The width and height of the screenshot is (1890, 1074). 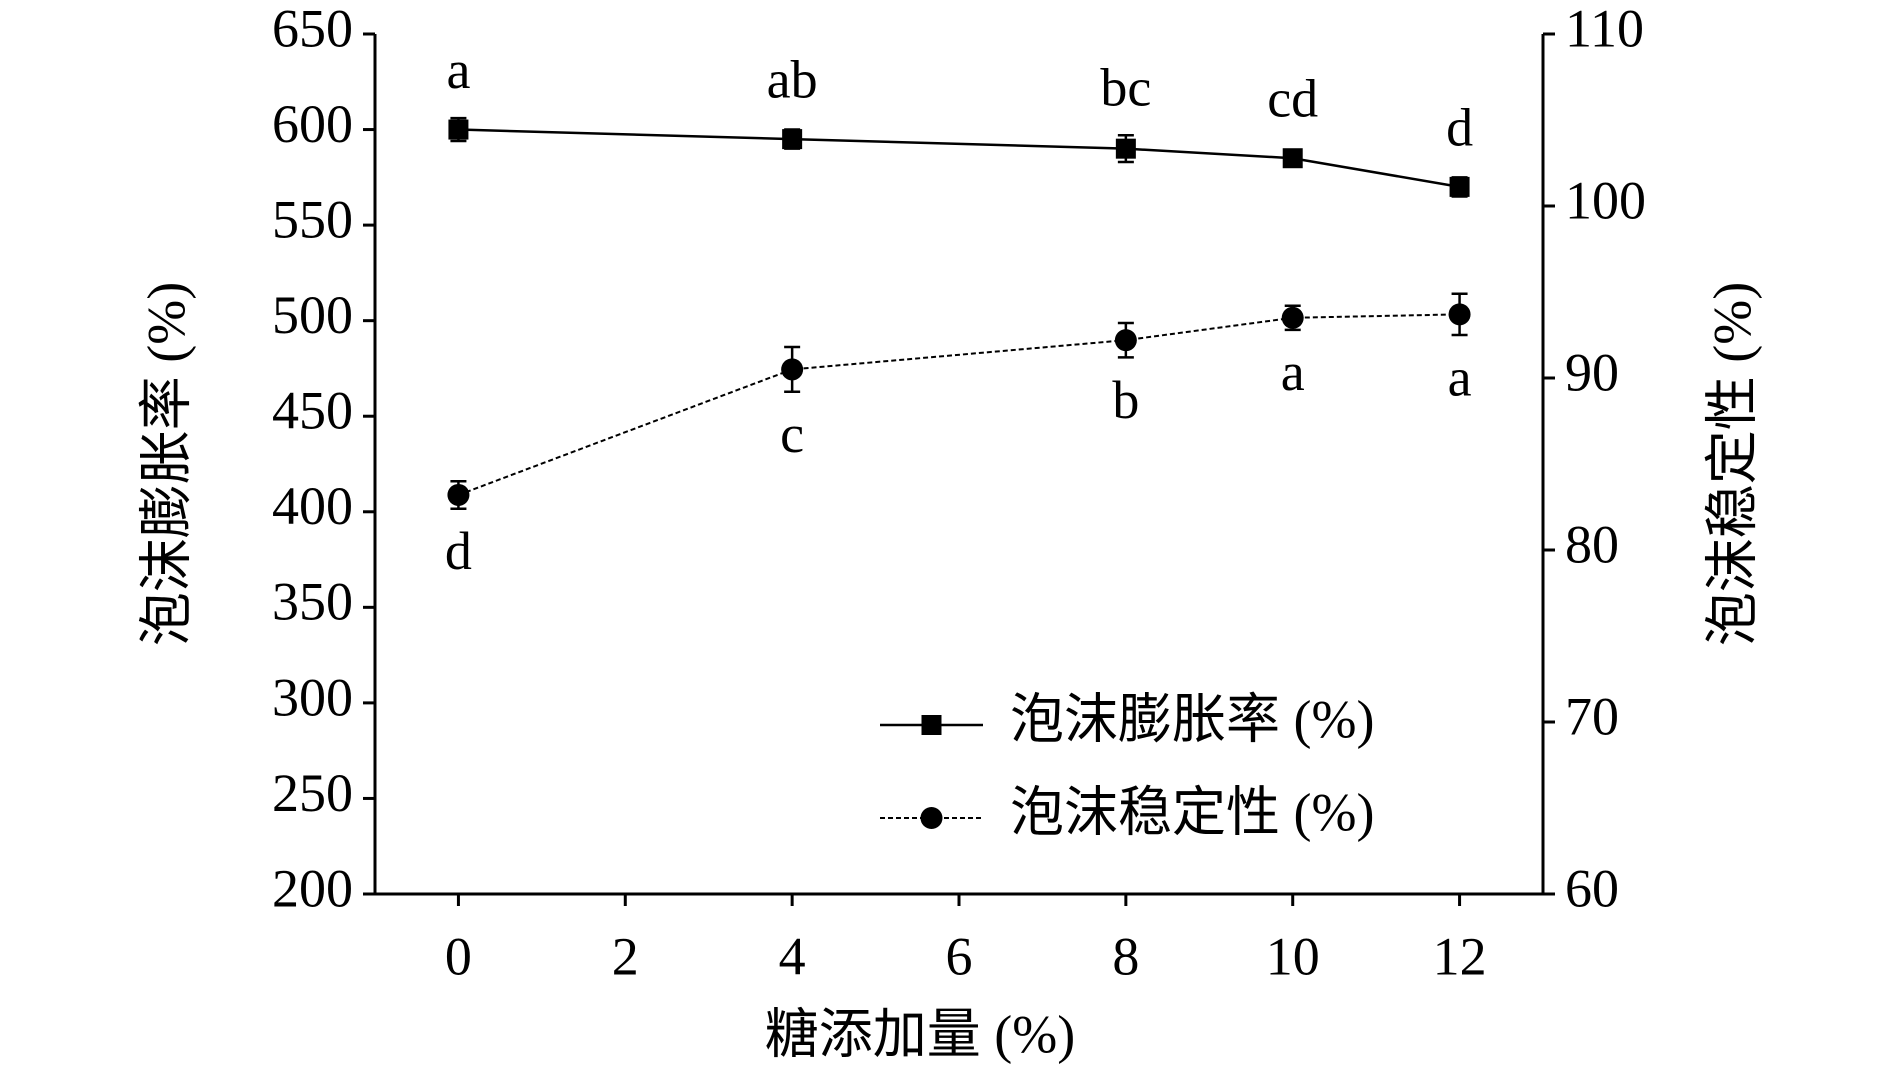 What do you see at coordinates (312, 793) in the screenshot?
I see `y-tick-label: 250` at bounding box center [312, 793].